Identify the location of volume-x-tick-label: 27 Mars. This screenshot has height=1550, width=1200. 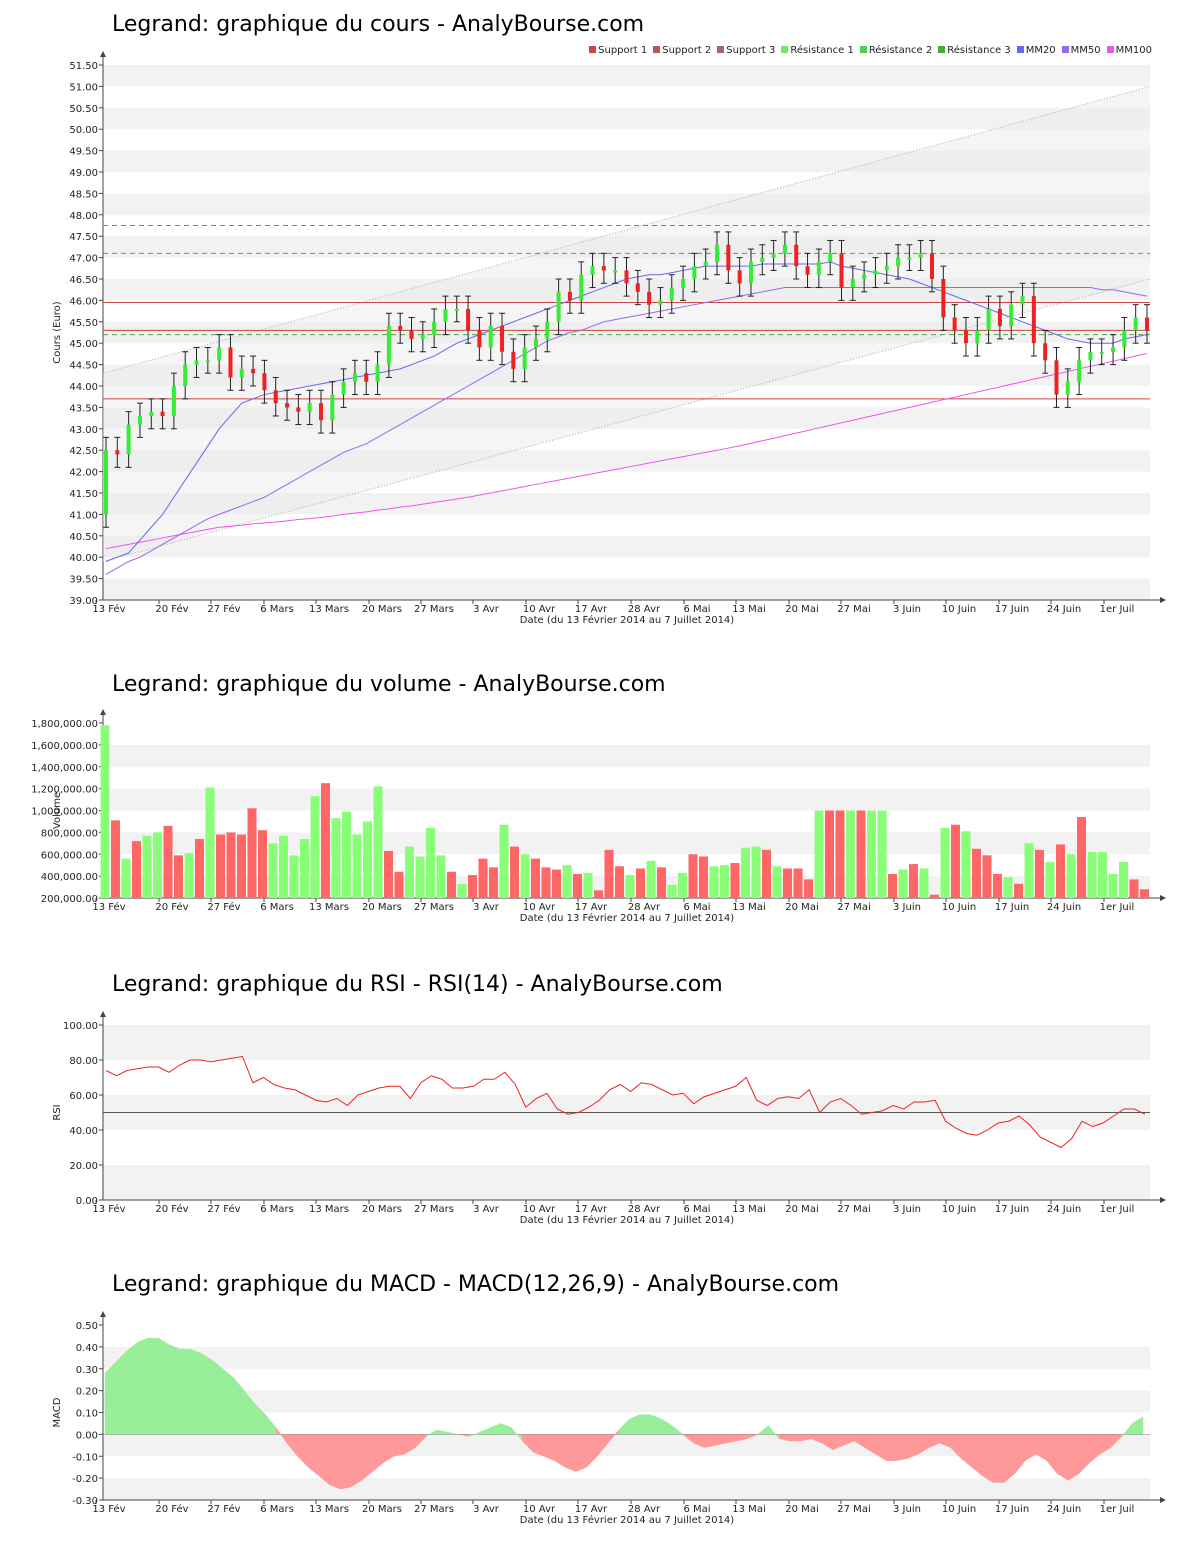
(434, 907).